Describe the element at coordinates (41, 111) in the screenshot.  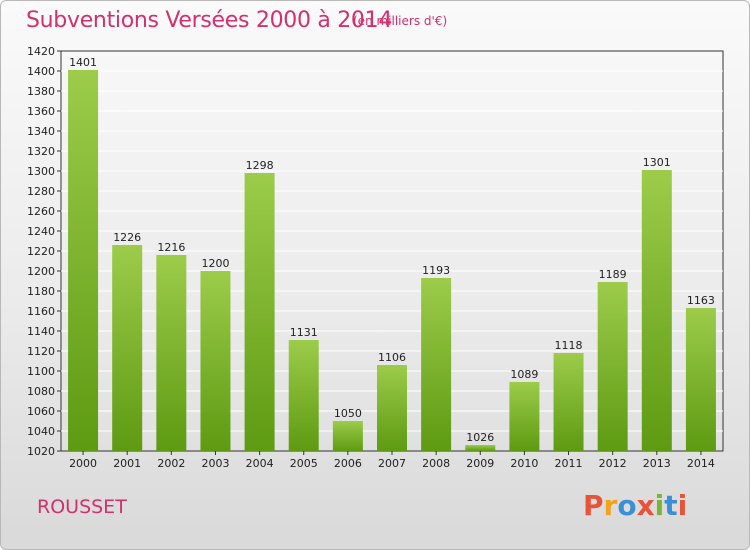
I see `y-tick-label: 1360` at that location.